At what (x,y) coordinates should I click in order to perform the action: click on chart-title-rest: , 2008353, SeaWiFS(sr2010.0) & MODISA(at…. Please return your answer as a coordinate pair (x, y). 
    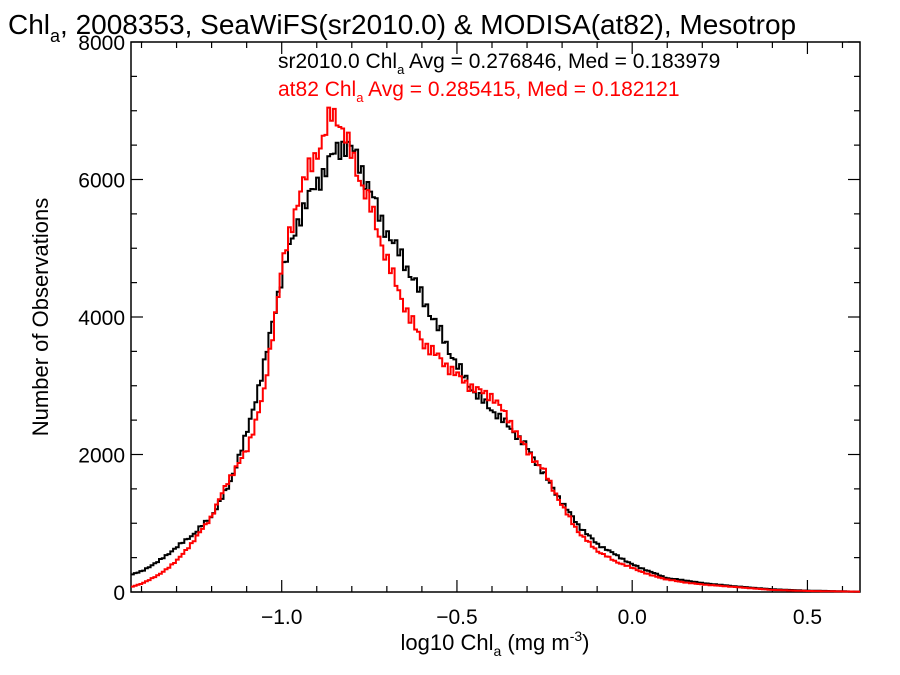
    Looking at the image, I should click on (428, 24).